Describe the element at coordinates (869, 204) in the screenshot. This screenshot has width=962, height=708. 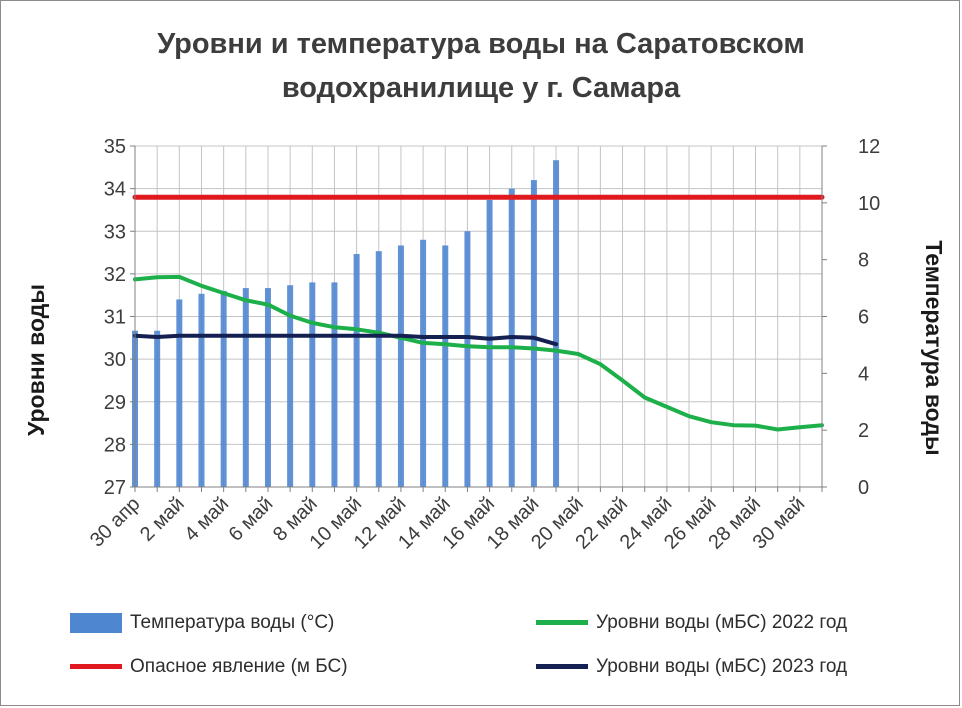
I see `y-right-tick-label: 10` at that location.